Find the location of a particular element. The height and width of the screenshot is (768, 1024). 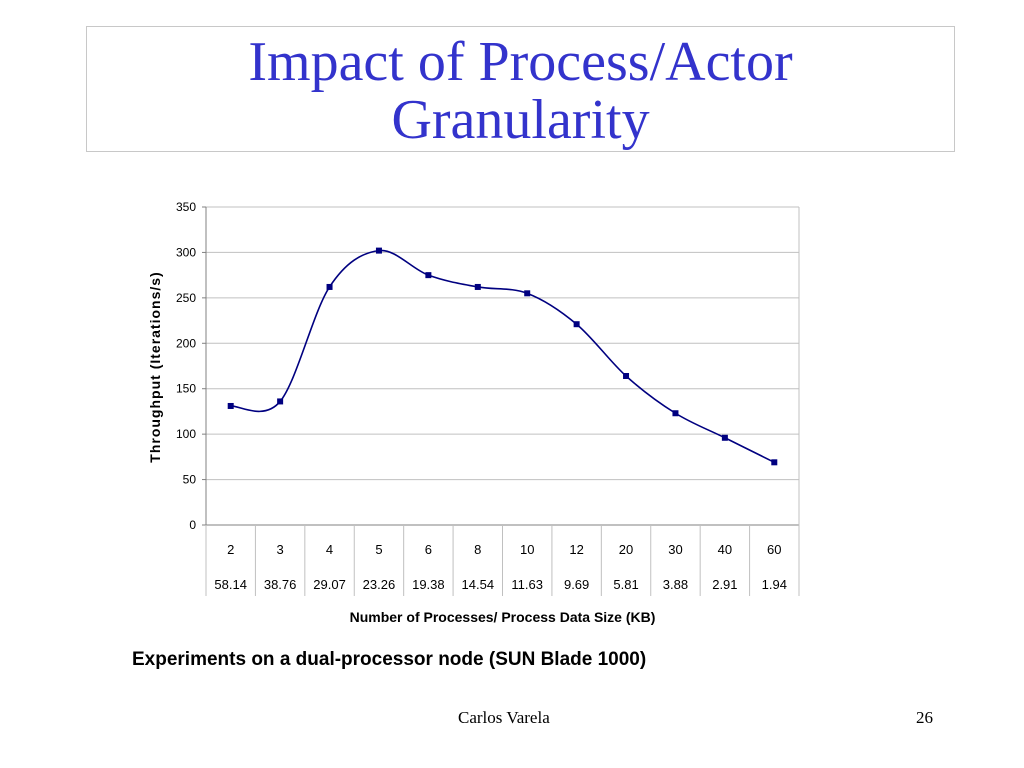

x-tick-label-datasize: 38.76 is located at coordinates (280, 584).